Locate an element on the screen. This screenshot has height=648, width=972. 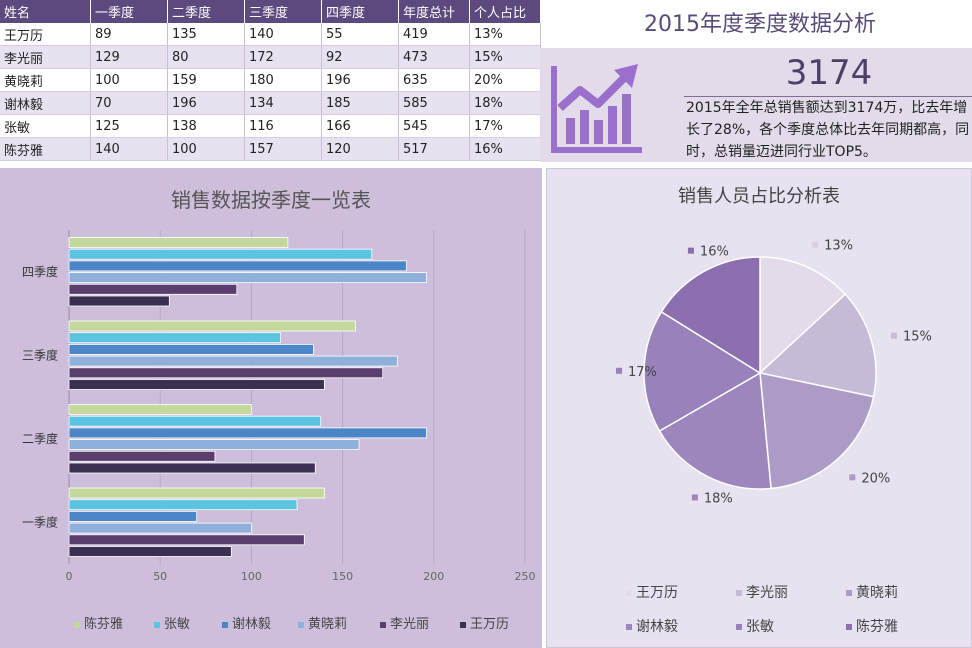
legend-label: 王万历 is located at coordinates (490, 624).